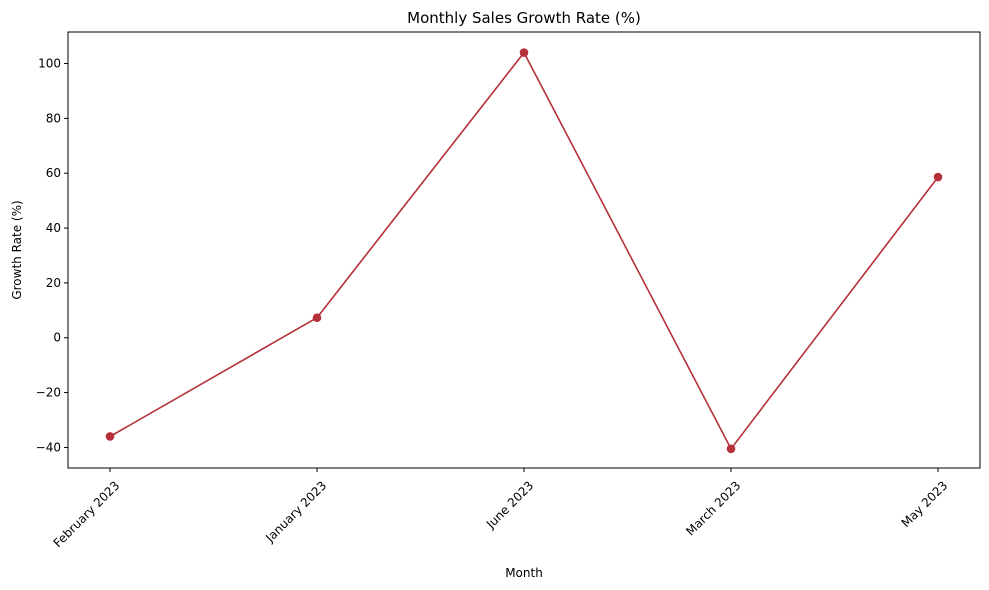  Describe the element at coordinates (53, 173) in the screenshot. I see `y-tick-label: 60` at that location.